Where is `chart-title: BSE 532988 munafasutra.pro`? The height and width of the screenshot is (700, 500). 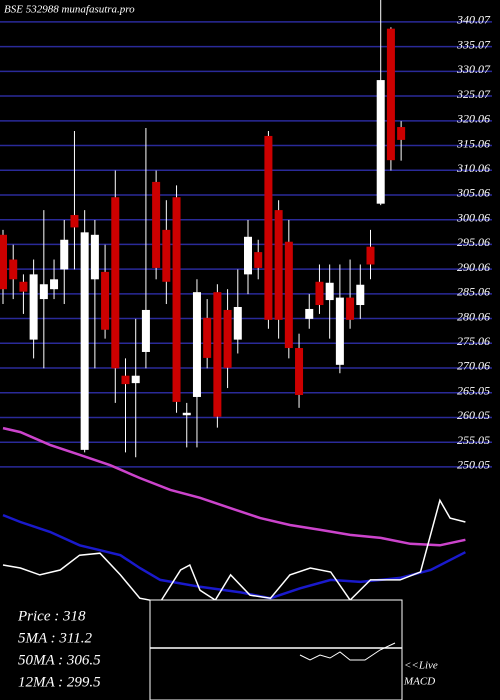
chart-title: BSE 532988 munafasutra.pro is located at coordinates (69, 10).